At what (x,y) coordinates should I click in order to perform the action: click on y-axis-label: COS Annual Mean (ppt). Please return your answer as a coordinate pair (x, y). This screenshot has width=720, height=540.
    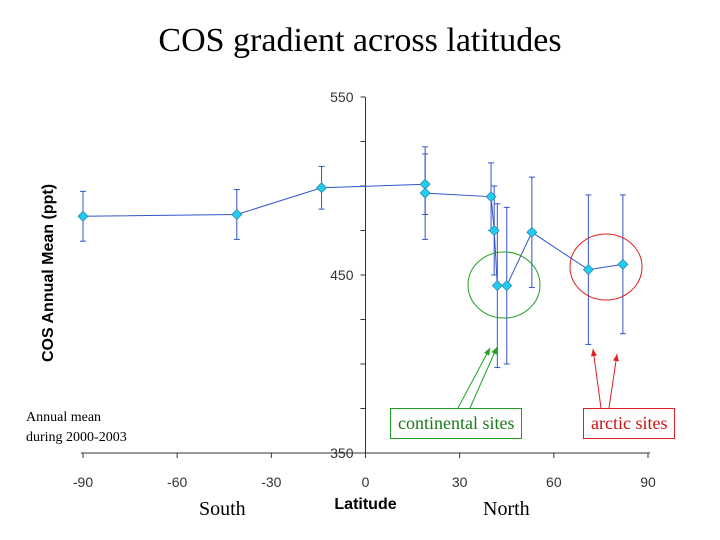
    Looking at the image, I should click on (48, 273).